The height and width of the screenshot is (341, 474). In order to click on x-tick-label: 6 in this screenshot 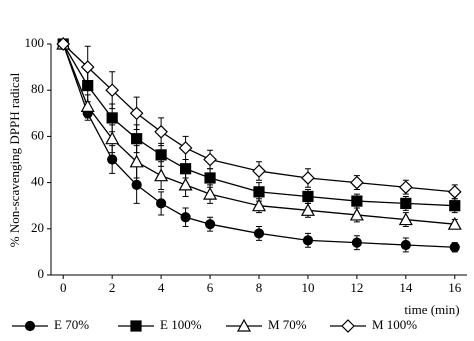, I will do `click(210, 287)`.